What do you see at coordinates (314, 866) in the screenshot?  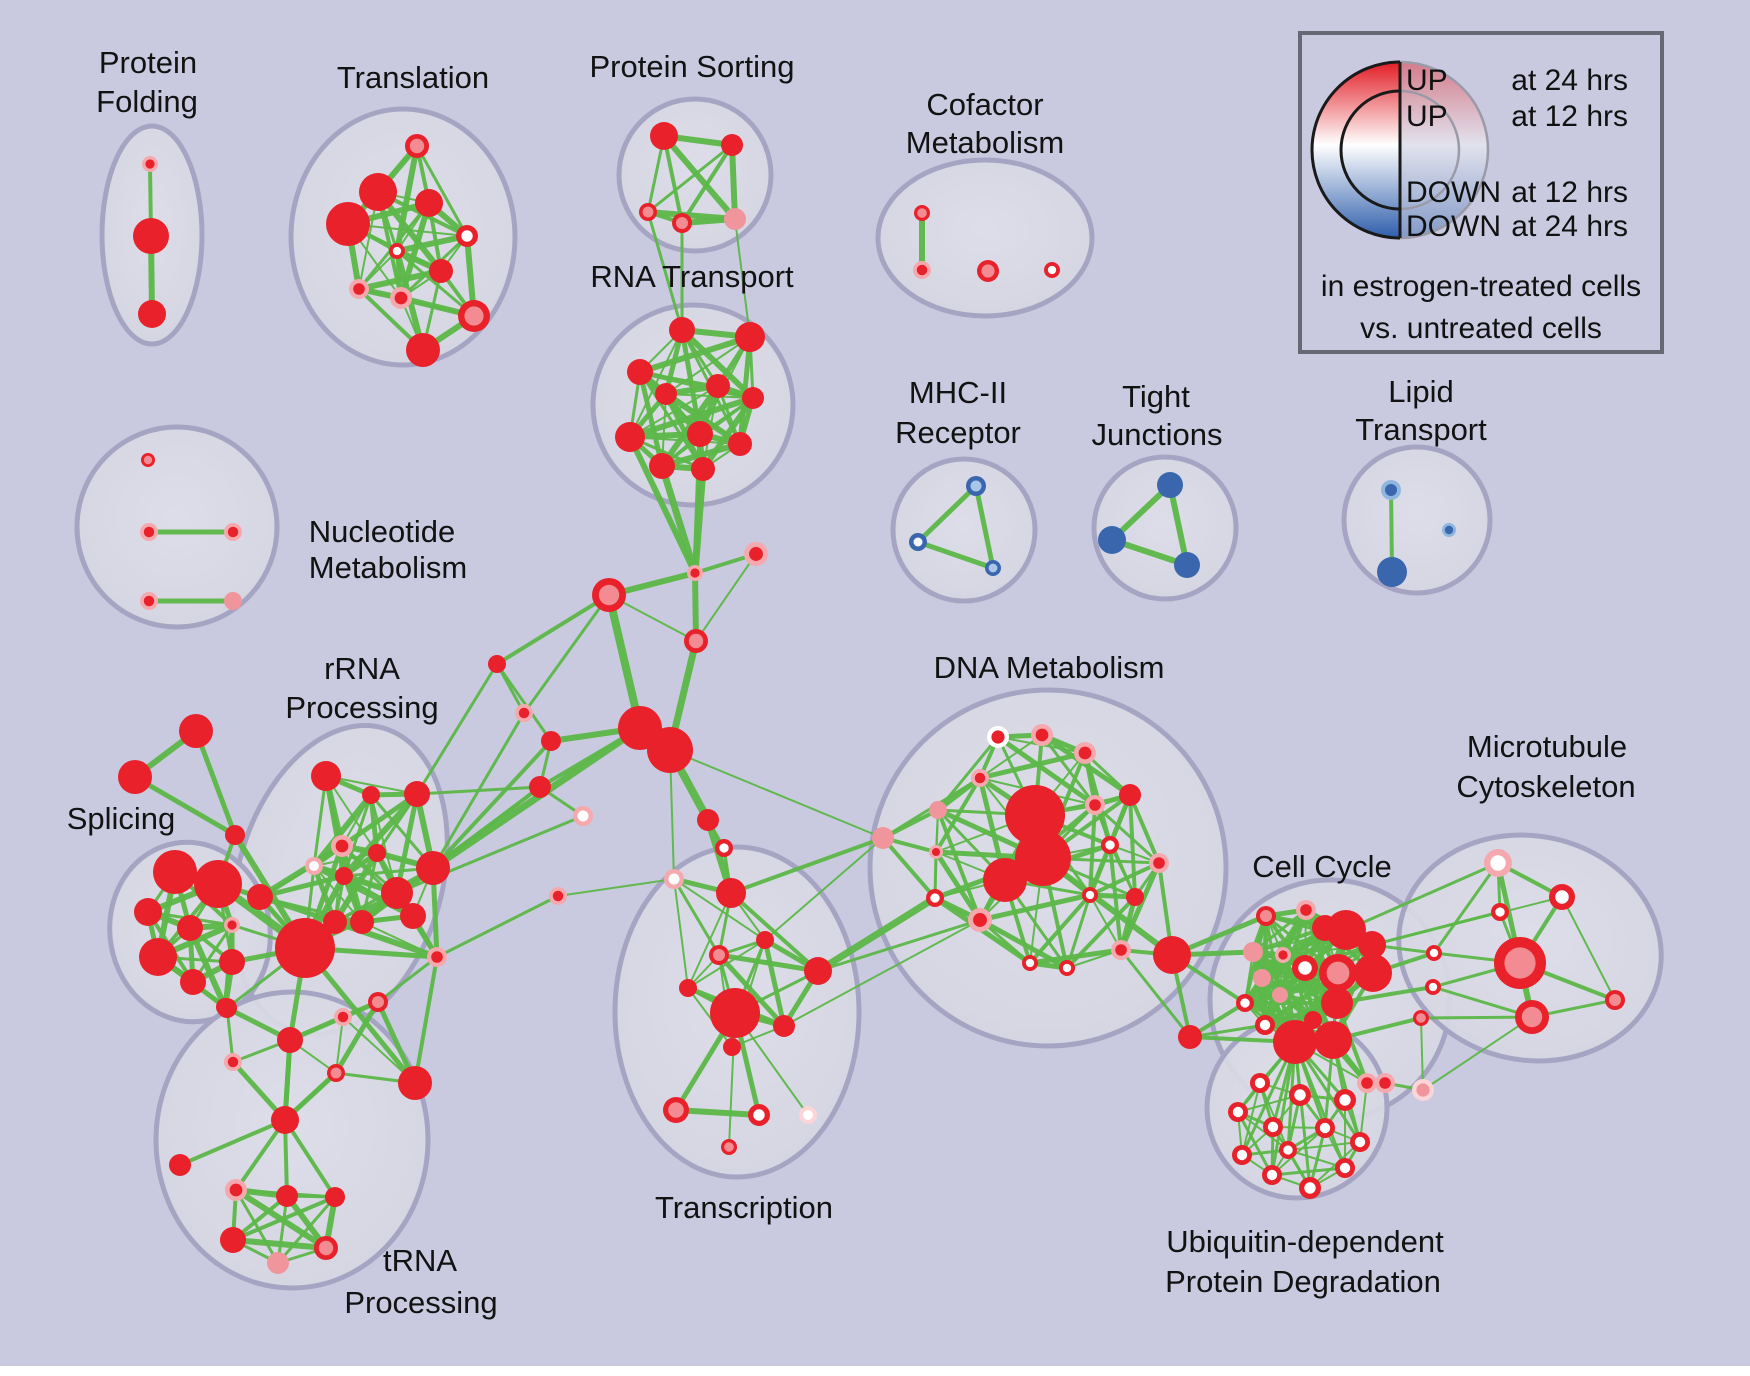 I see `node-rr5-core` at bounding box center [314, 866].